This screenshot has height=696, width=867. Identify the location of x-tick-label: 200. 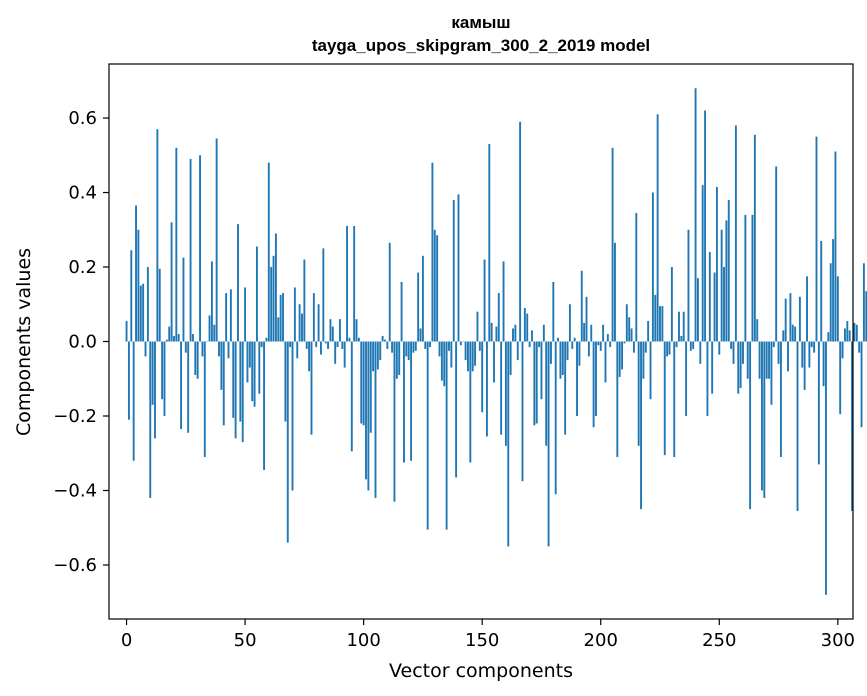
(601, 640).